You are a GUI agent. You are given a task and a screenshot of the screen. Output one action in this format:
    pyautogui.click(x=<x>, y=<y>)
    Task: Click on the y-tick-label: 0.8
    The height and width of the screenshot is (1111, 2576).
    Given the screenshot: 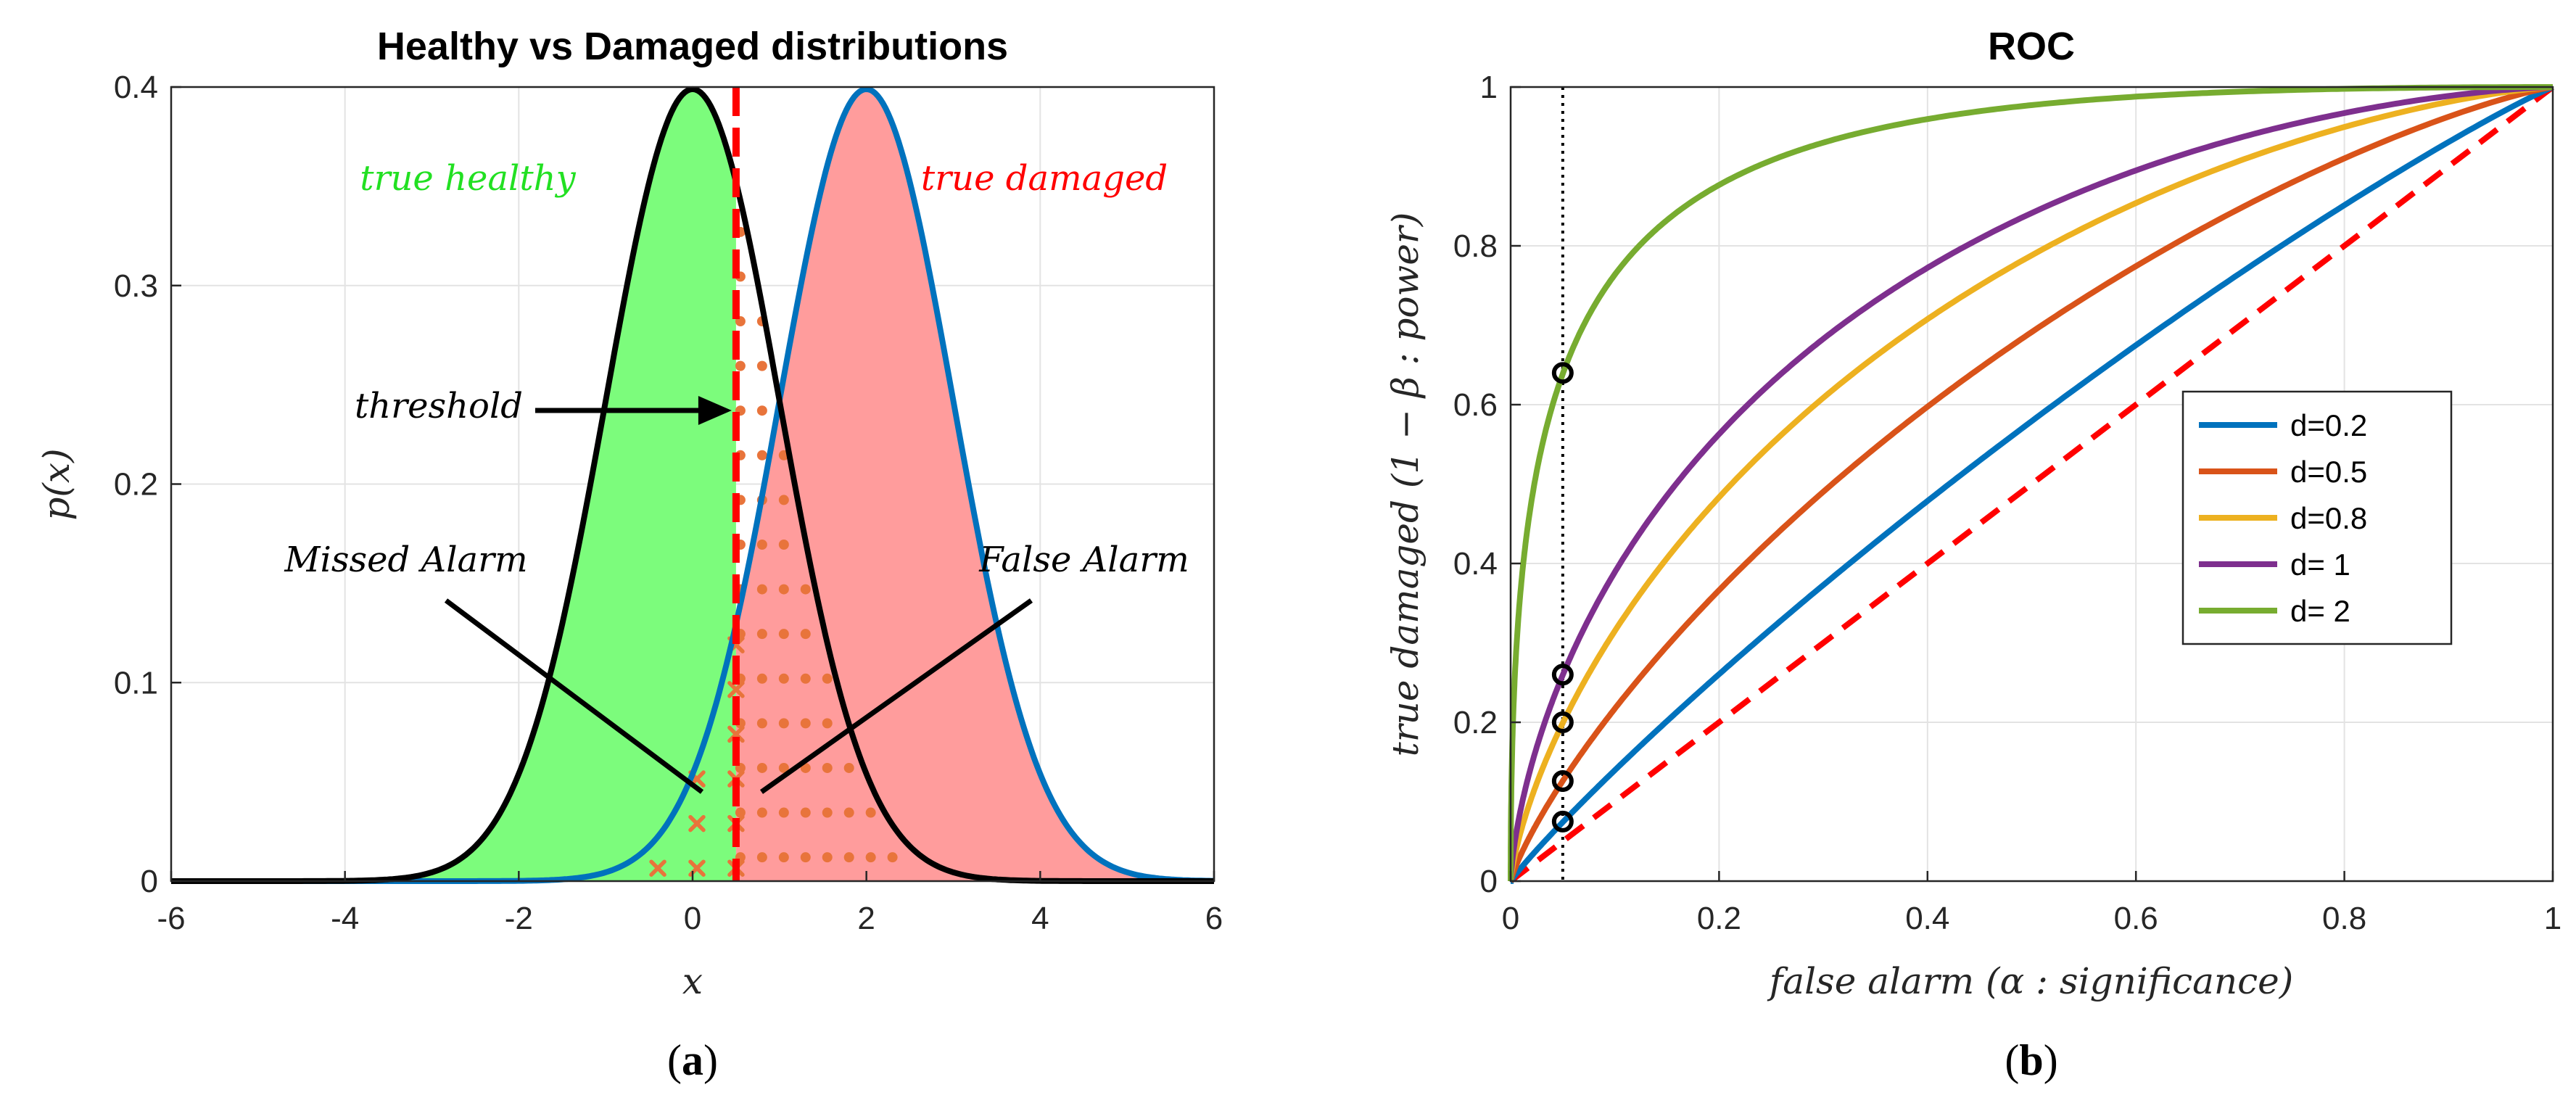 What is the action you would take?
    pyautogui.click(x=1475, y=246)
    